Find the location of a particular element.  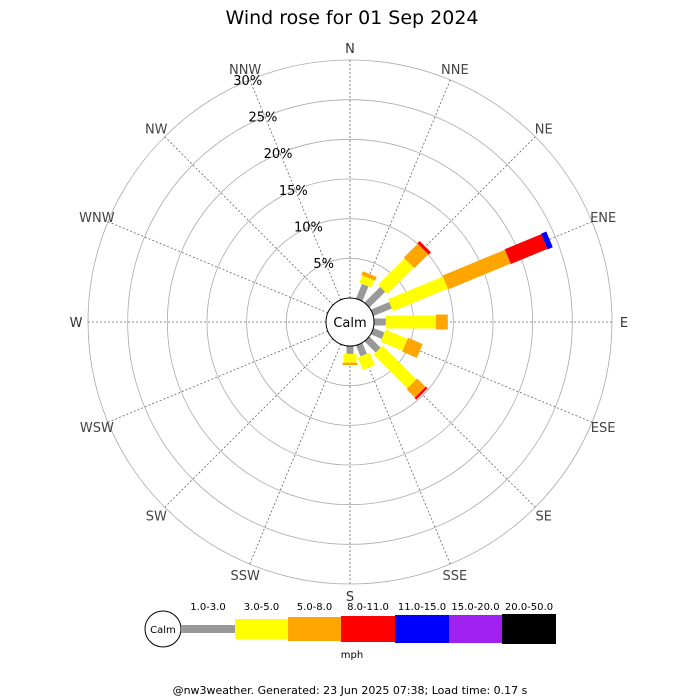

legend-bin-label-5: 15.0-20.0 is located at coordinates (475, 607).